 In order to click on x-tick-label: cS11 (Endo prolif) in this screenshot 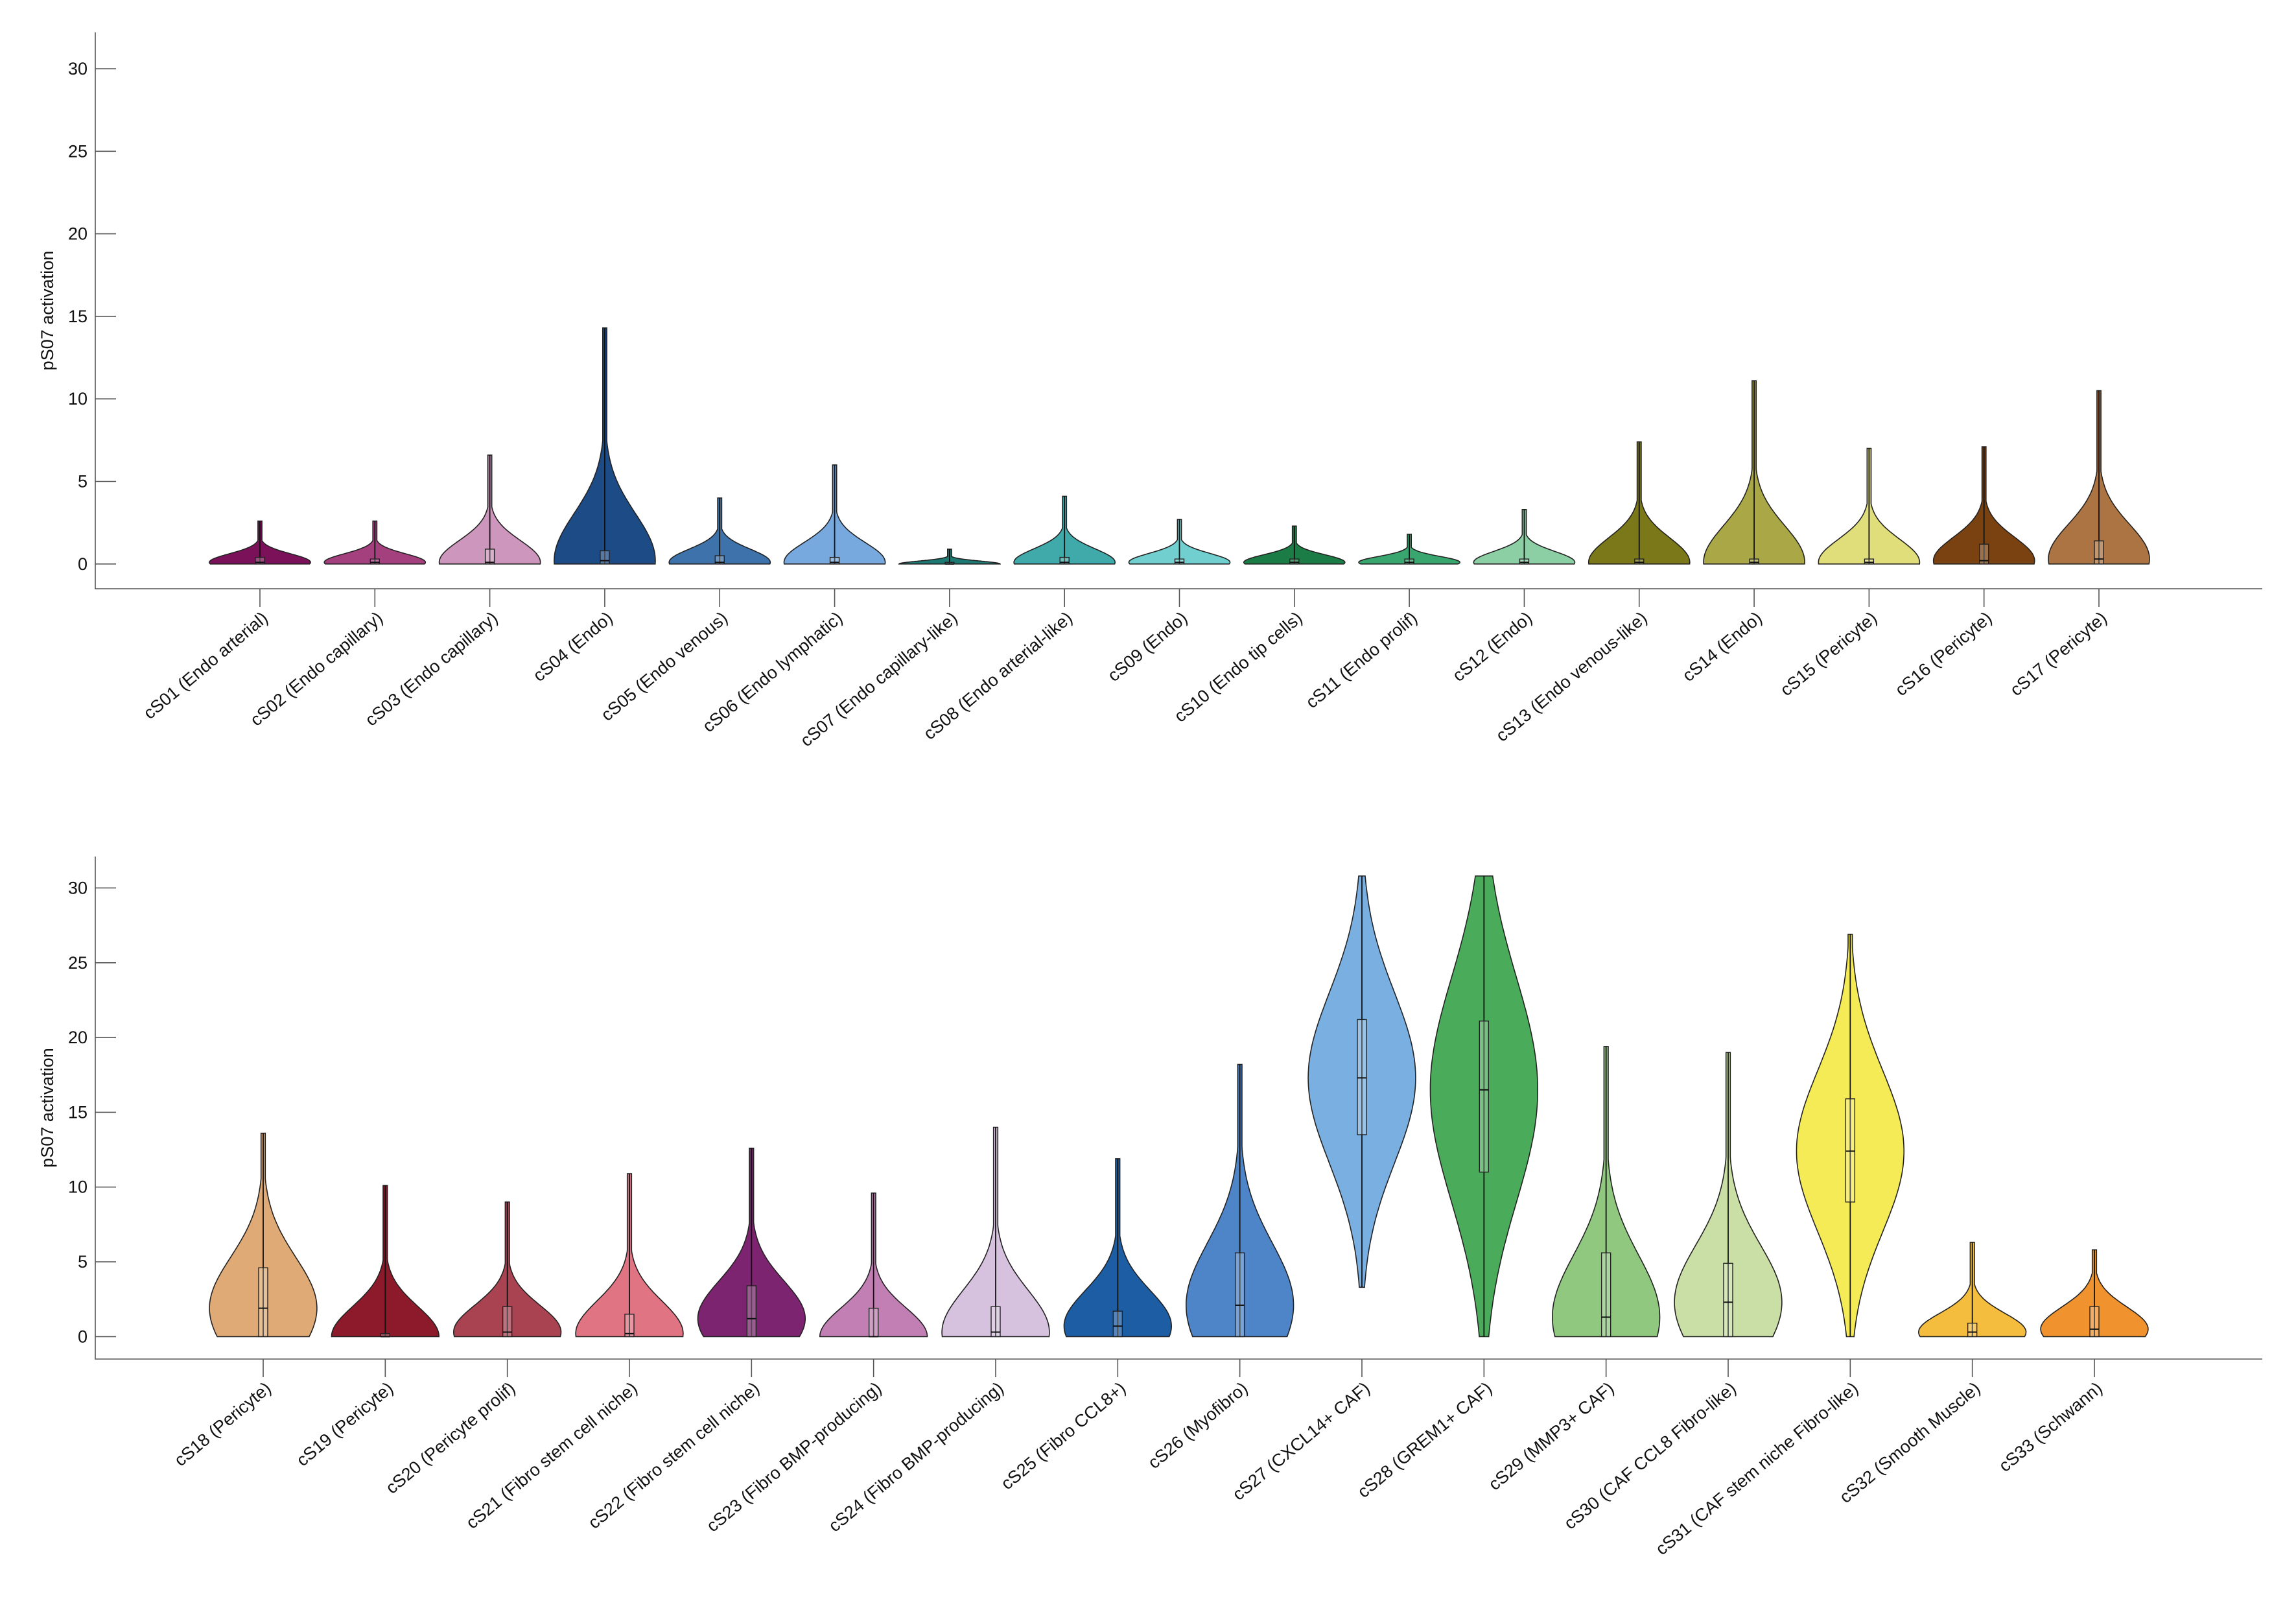, I will do `click(1361, 660)`.